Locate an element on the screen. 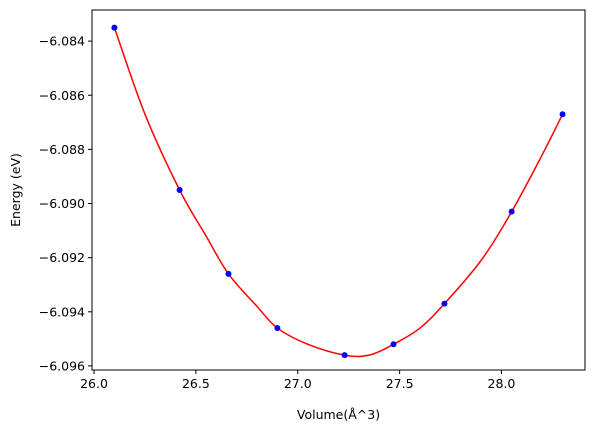 Image resolution: width=596 pixels, height=433 pixels. x-tick-label: 28.0 is located at coordinates (502, 383).